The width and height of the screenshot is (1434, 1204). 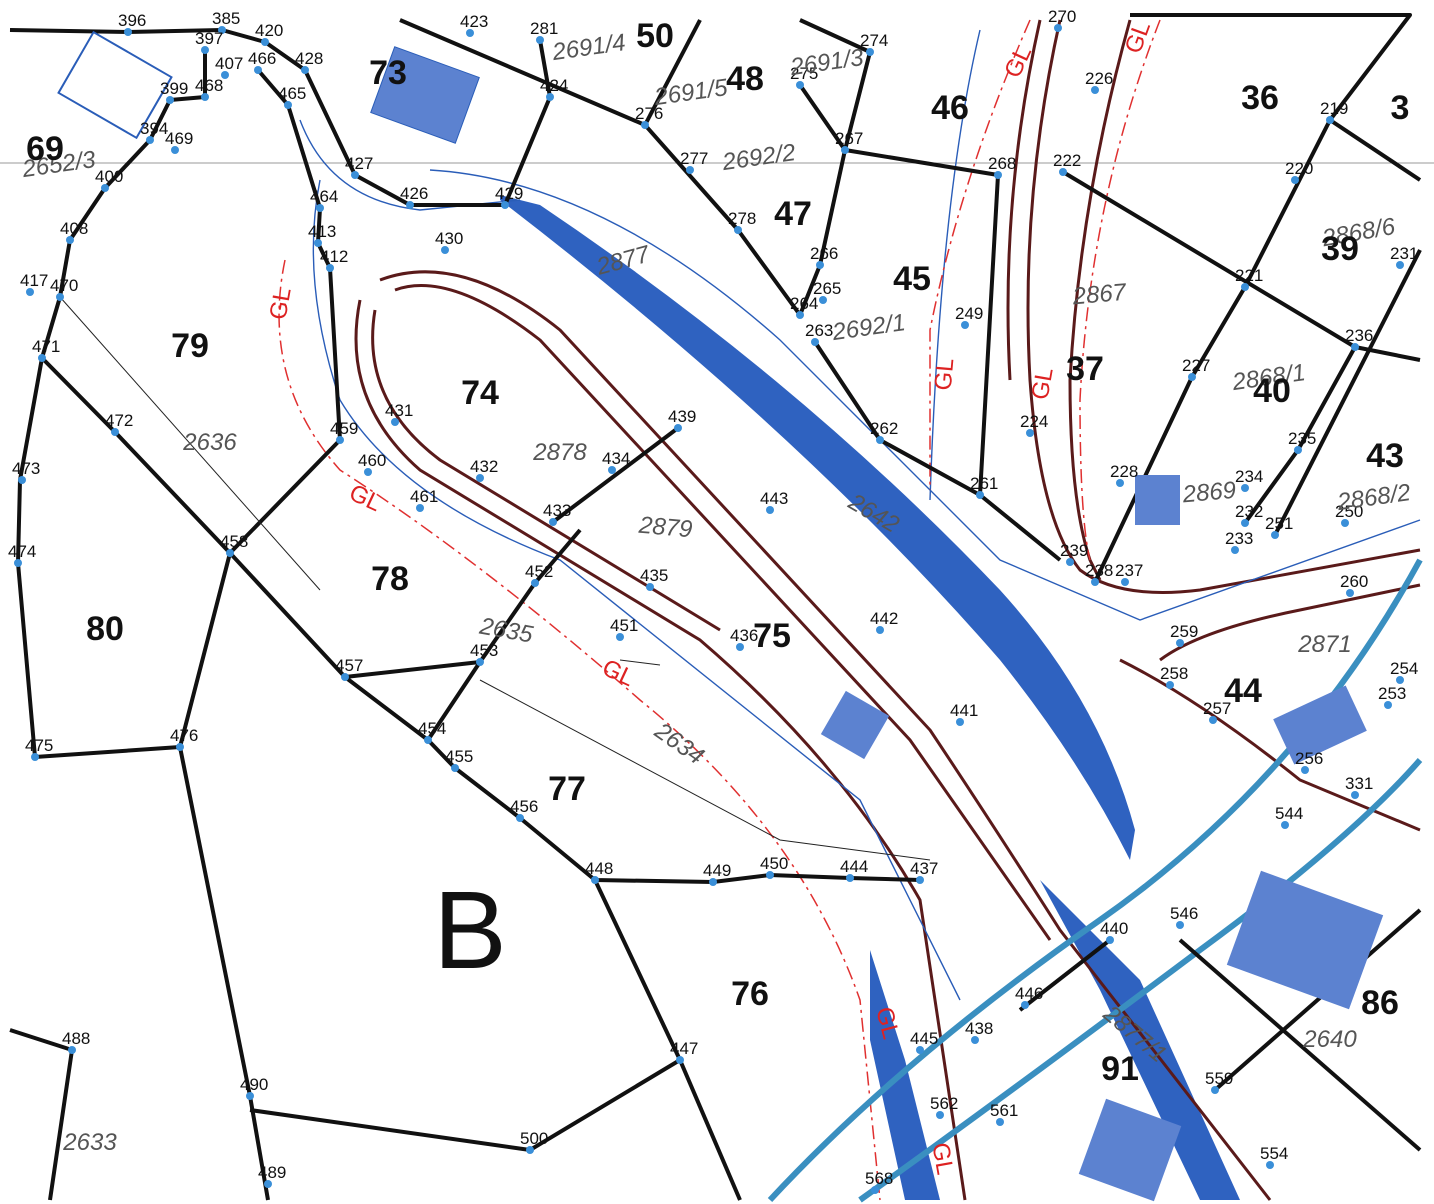 What do you see at coordinates (950, 108) in the screenshot?
I see `parcel-number: 46` at bounding box center [950, 108].